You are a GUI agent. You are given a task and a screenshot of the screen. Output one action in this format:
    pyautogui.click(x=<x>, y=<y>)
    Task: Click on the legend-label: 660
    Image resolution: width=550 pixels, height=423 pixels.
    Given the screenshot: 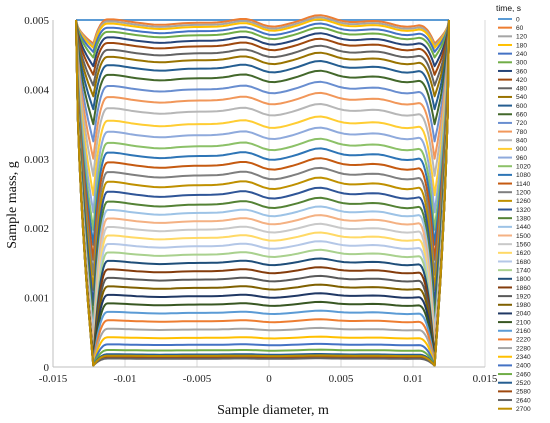 What is the action you would take?
    pyautogui.click(x=521, y=115)
    